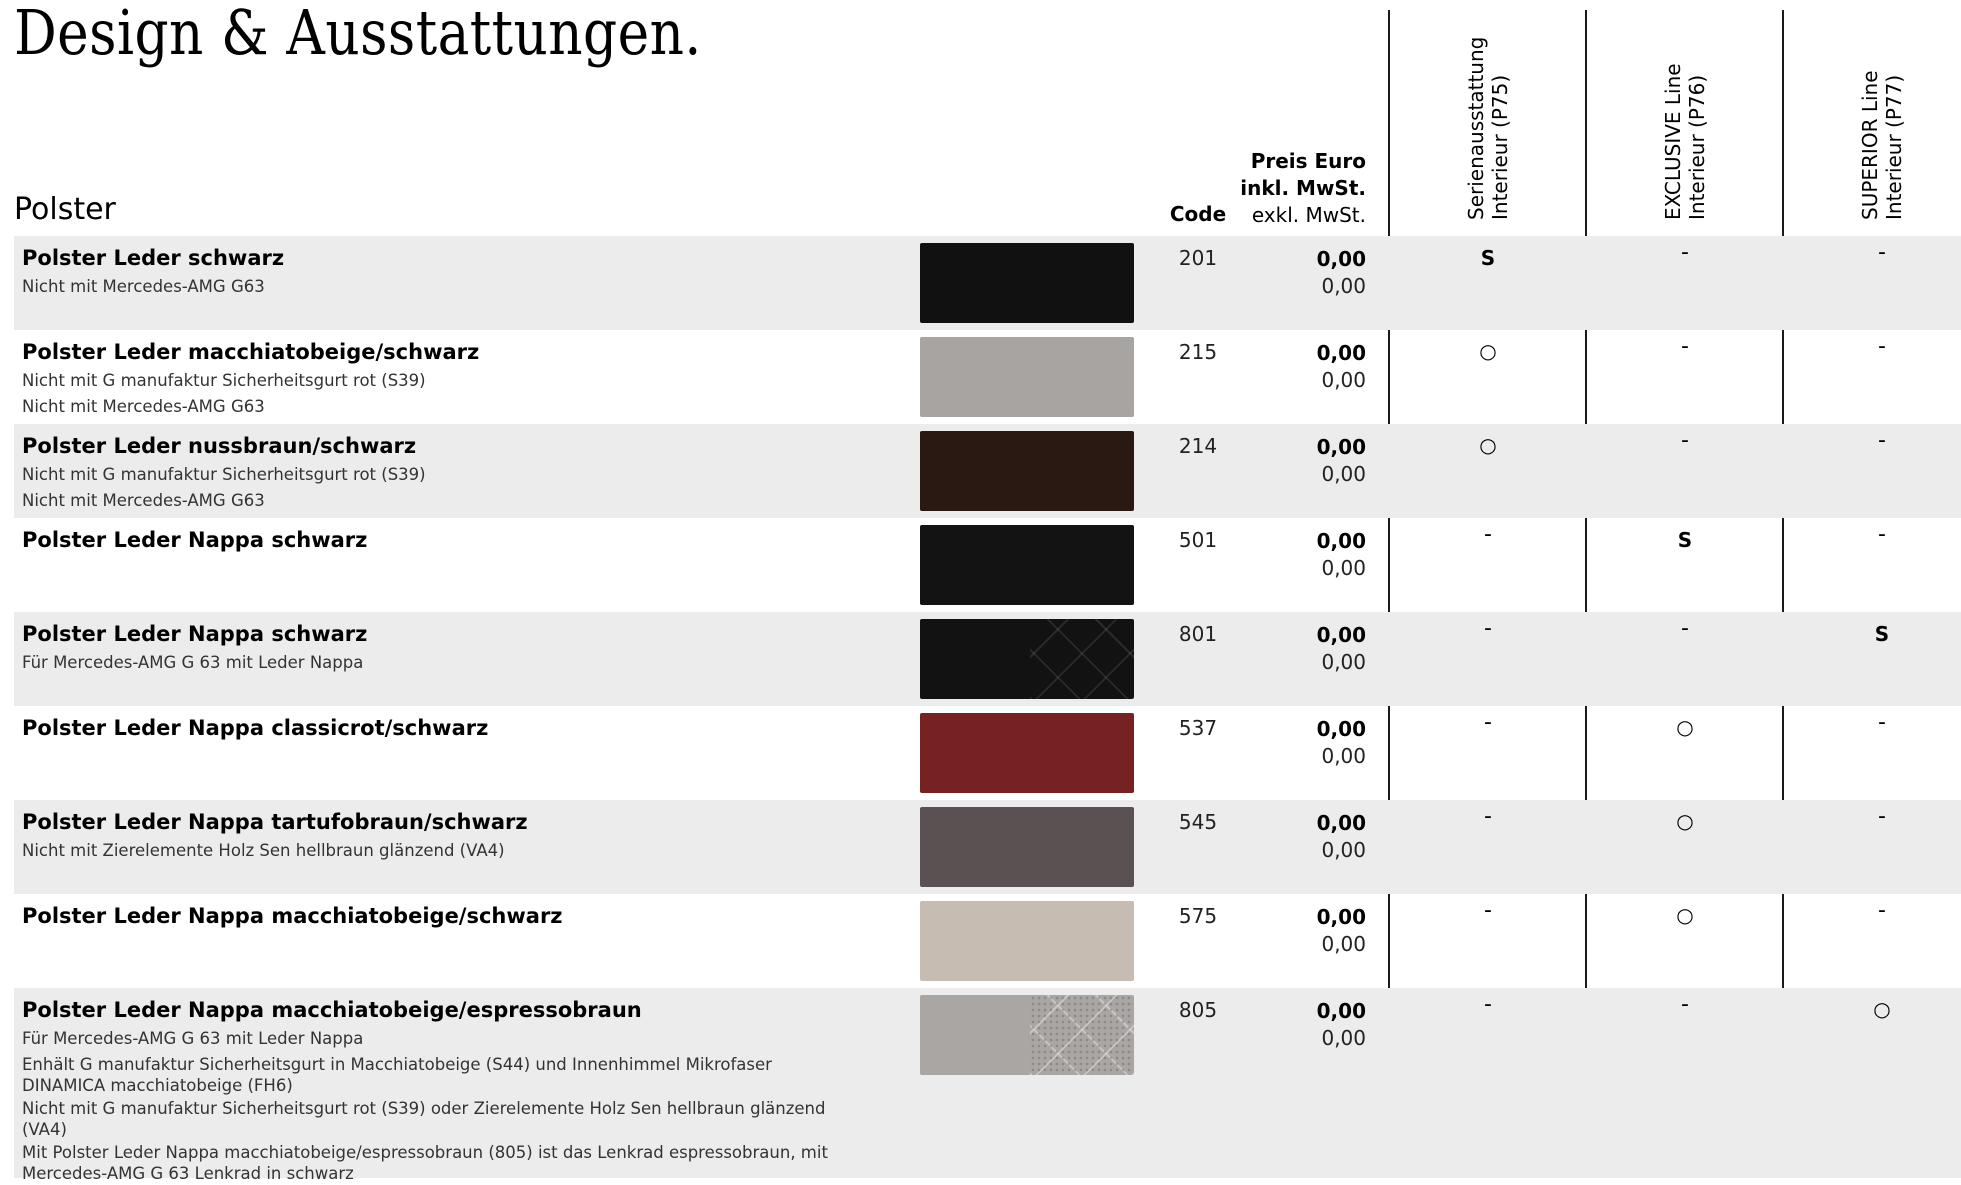 The width and height of the screenshot is (1961, 1185). I want to click on row-name: Polster Leder schwarz, so click(153, 258).